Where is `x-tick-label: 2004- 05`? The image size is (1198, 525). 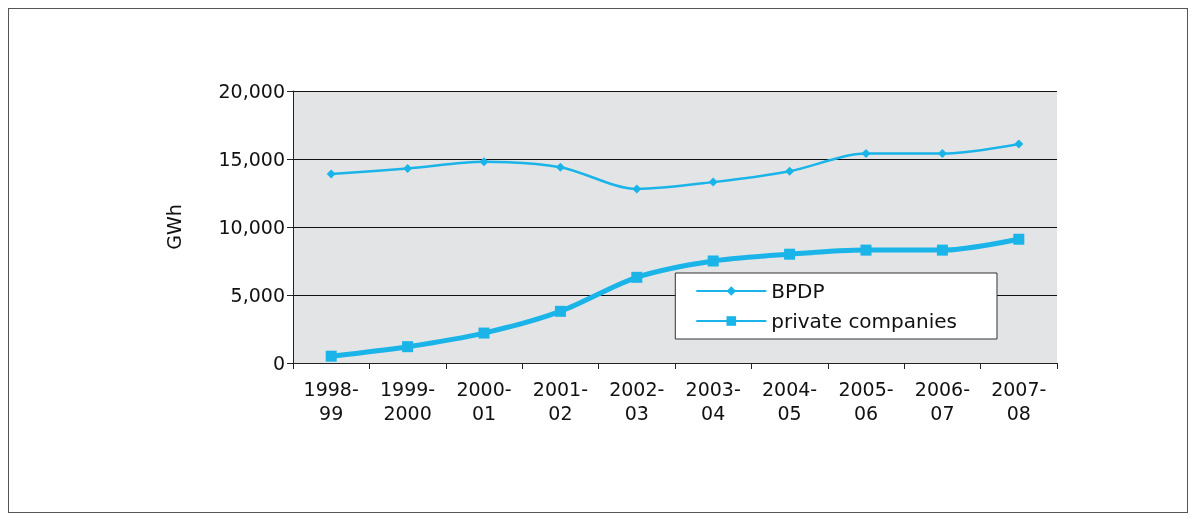
x-tick-label: 2004- 05 is located at coordinates (789, 401).